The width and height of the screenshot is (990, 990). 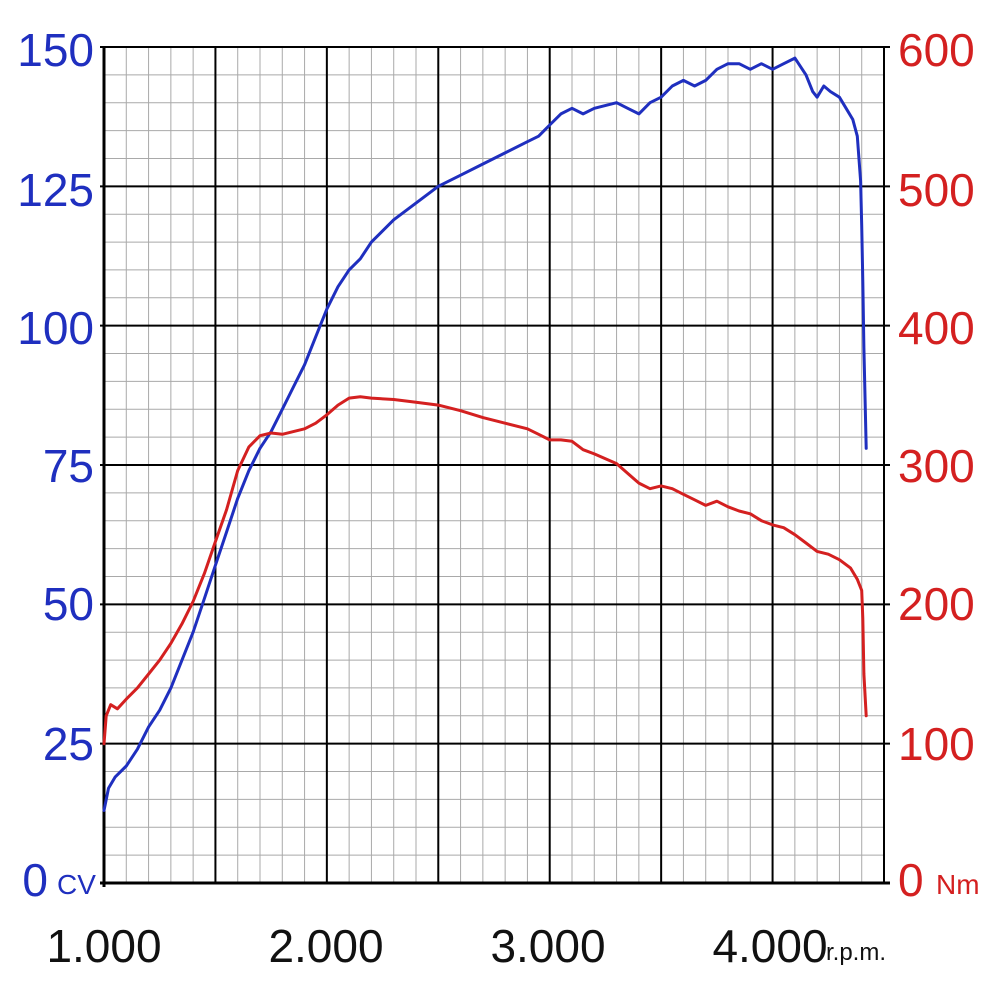 I want to click on y-right-tick-100: 100, so click(x=936, y=744).